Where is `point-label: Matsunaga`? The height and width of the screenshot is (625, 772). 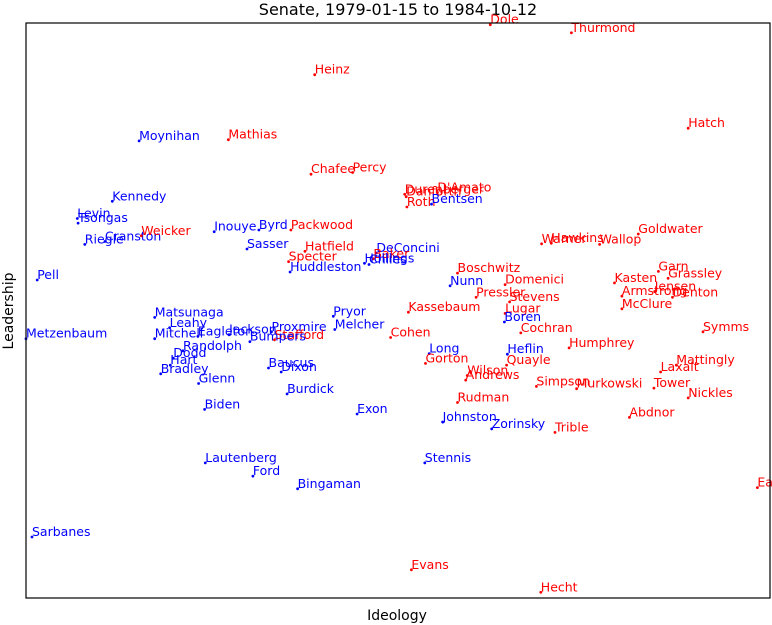 point-label: Matsunaga is located at coordinates (189, 311).